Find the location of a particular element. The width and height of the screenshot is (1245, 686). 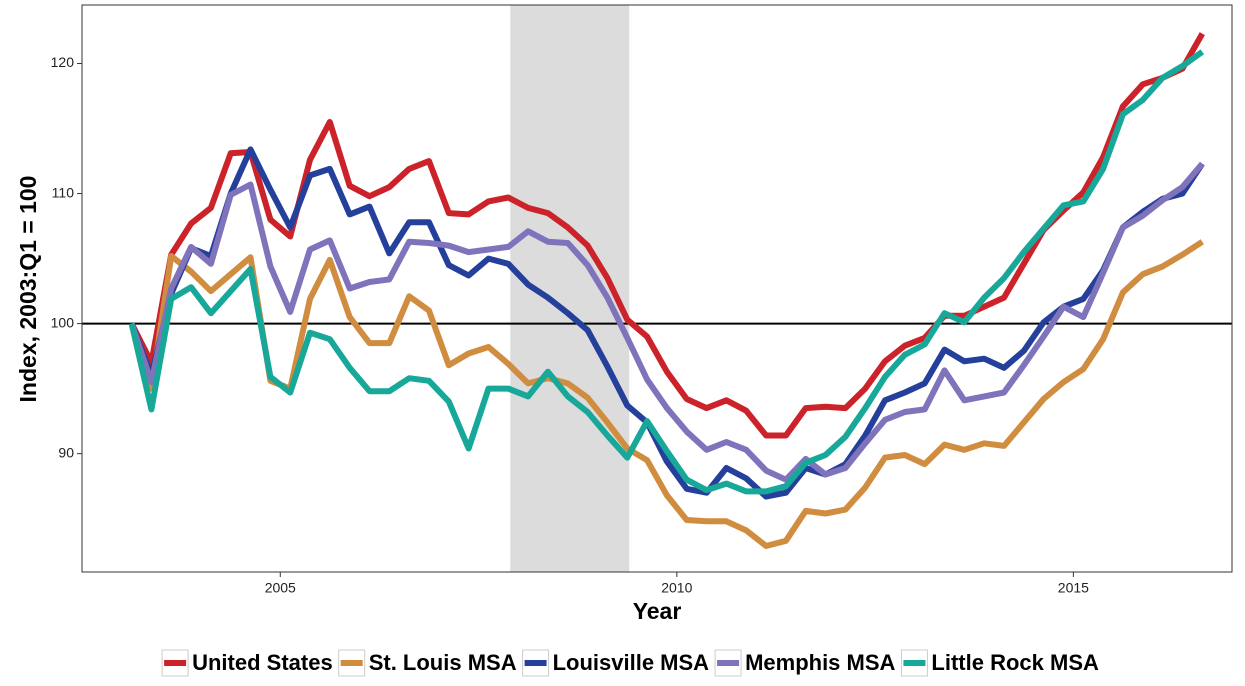

legend-label: Memphis MSA is located at coordinates (820, 662).